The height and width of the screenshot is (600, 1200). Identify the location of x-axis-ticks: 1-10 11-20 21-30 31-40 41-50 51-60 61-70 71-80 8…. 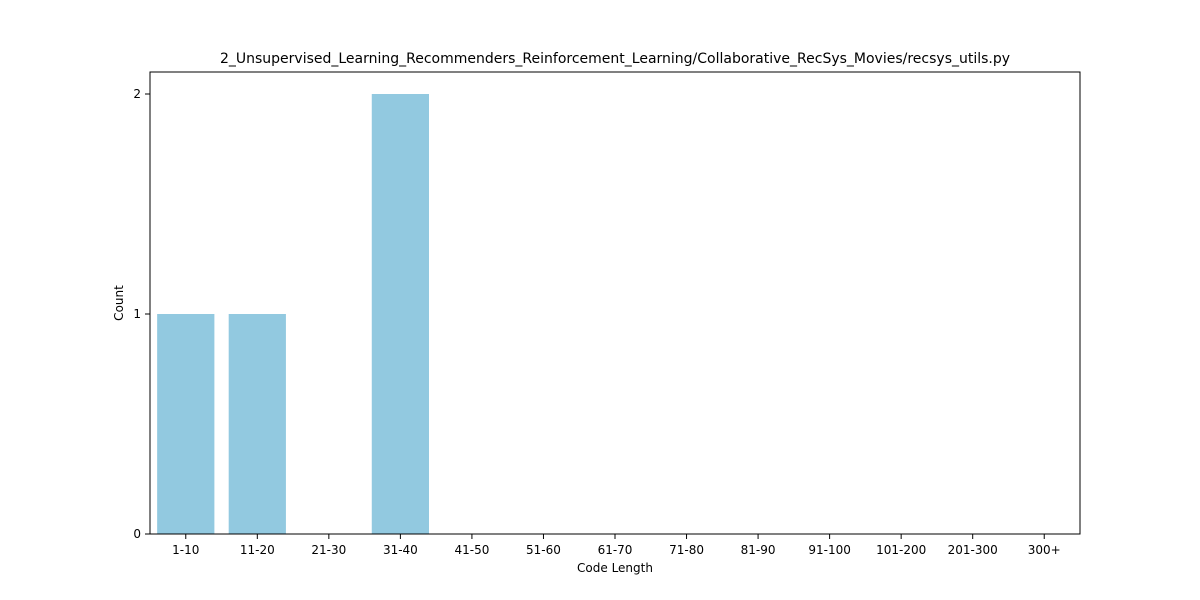
(616, 545).